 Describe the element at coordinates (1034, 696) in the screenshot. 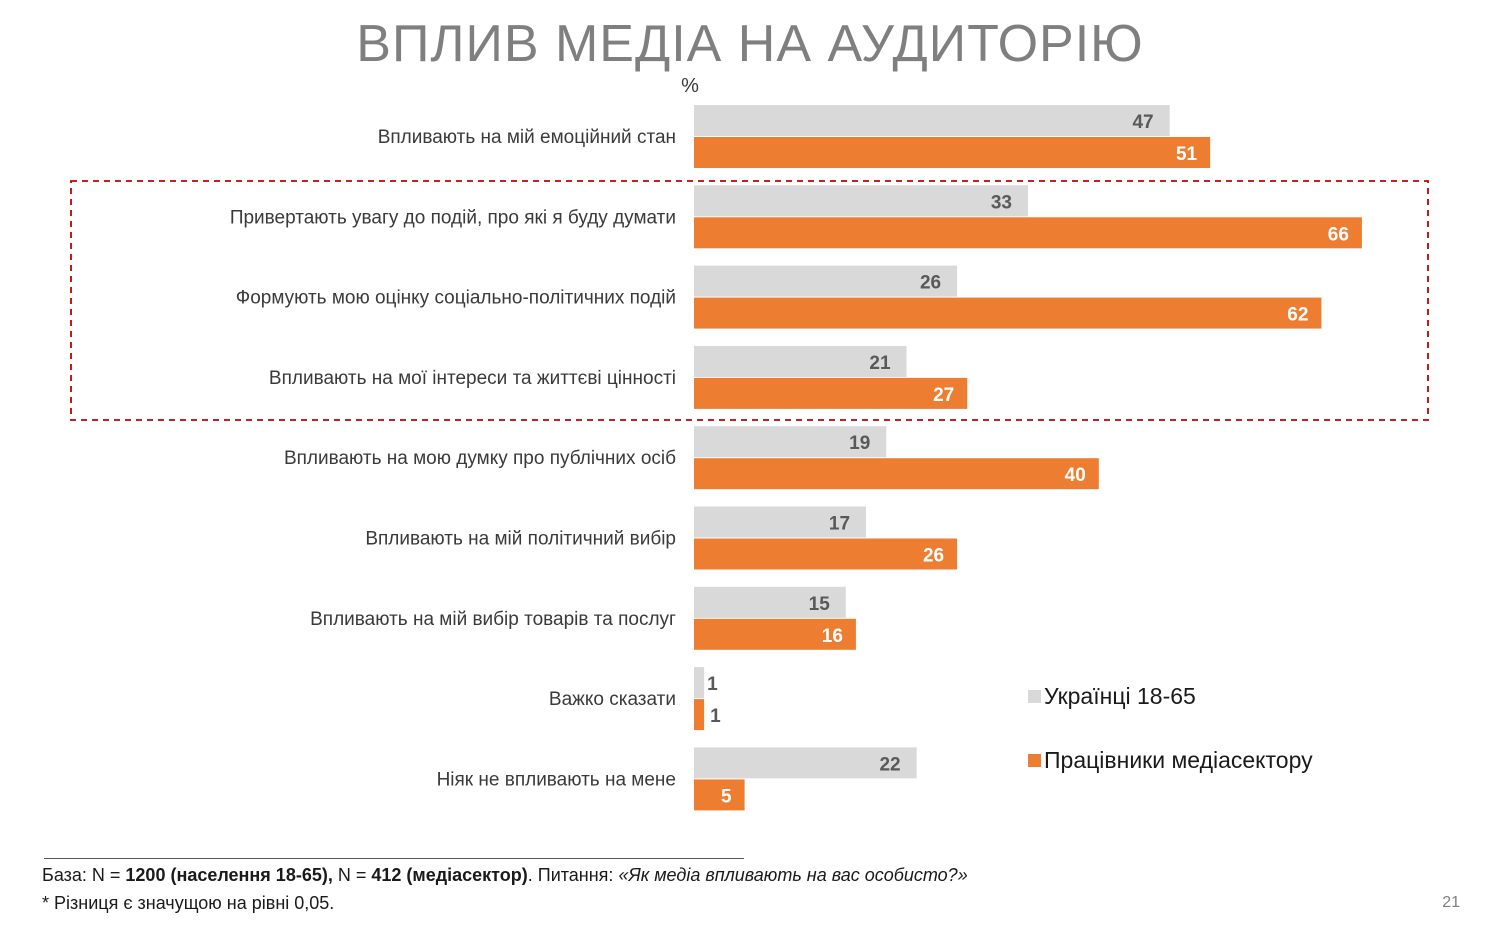

I see `legend-swatch-ukrainians` at that location.